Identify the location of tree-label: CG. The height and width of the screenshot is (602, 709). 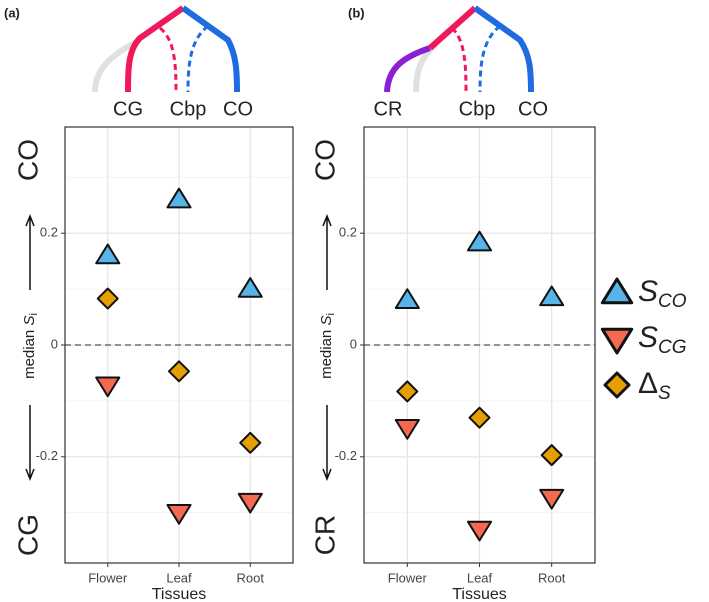
(128, 109).